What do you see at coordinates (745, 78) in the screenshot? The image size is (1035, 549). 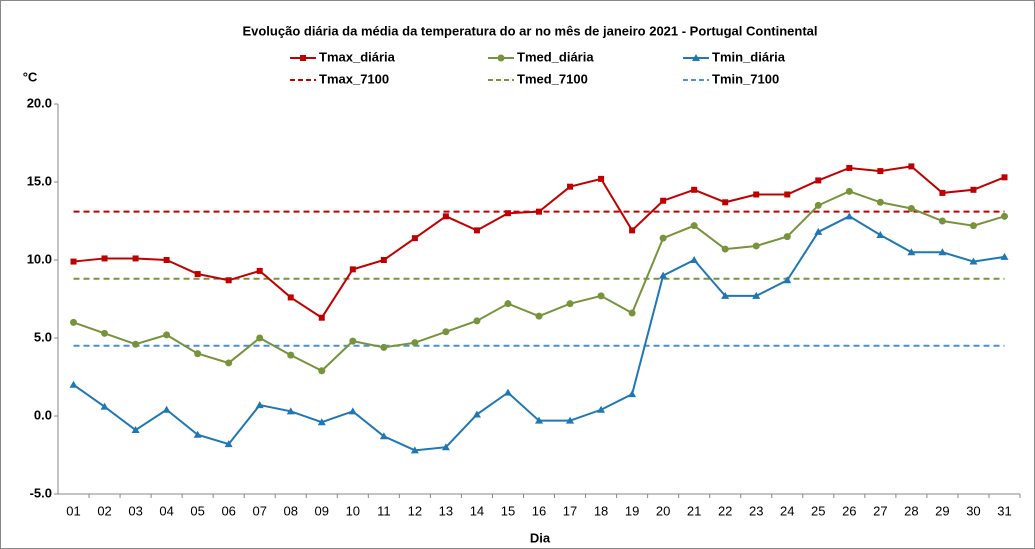 I see `legend-label: Tmin_7100` at bounding box center [745, 78].